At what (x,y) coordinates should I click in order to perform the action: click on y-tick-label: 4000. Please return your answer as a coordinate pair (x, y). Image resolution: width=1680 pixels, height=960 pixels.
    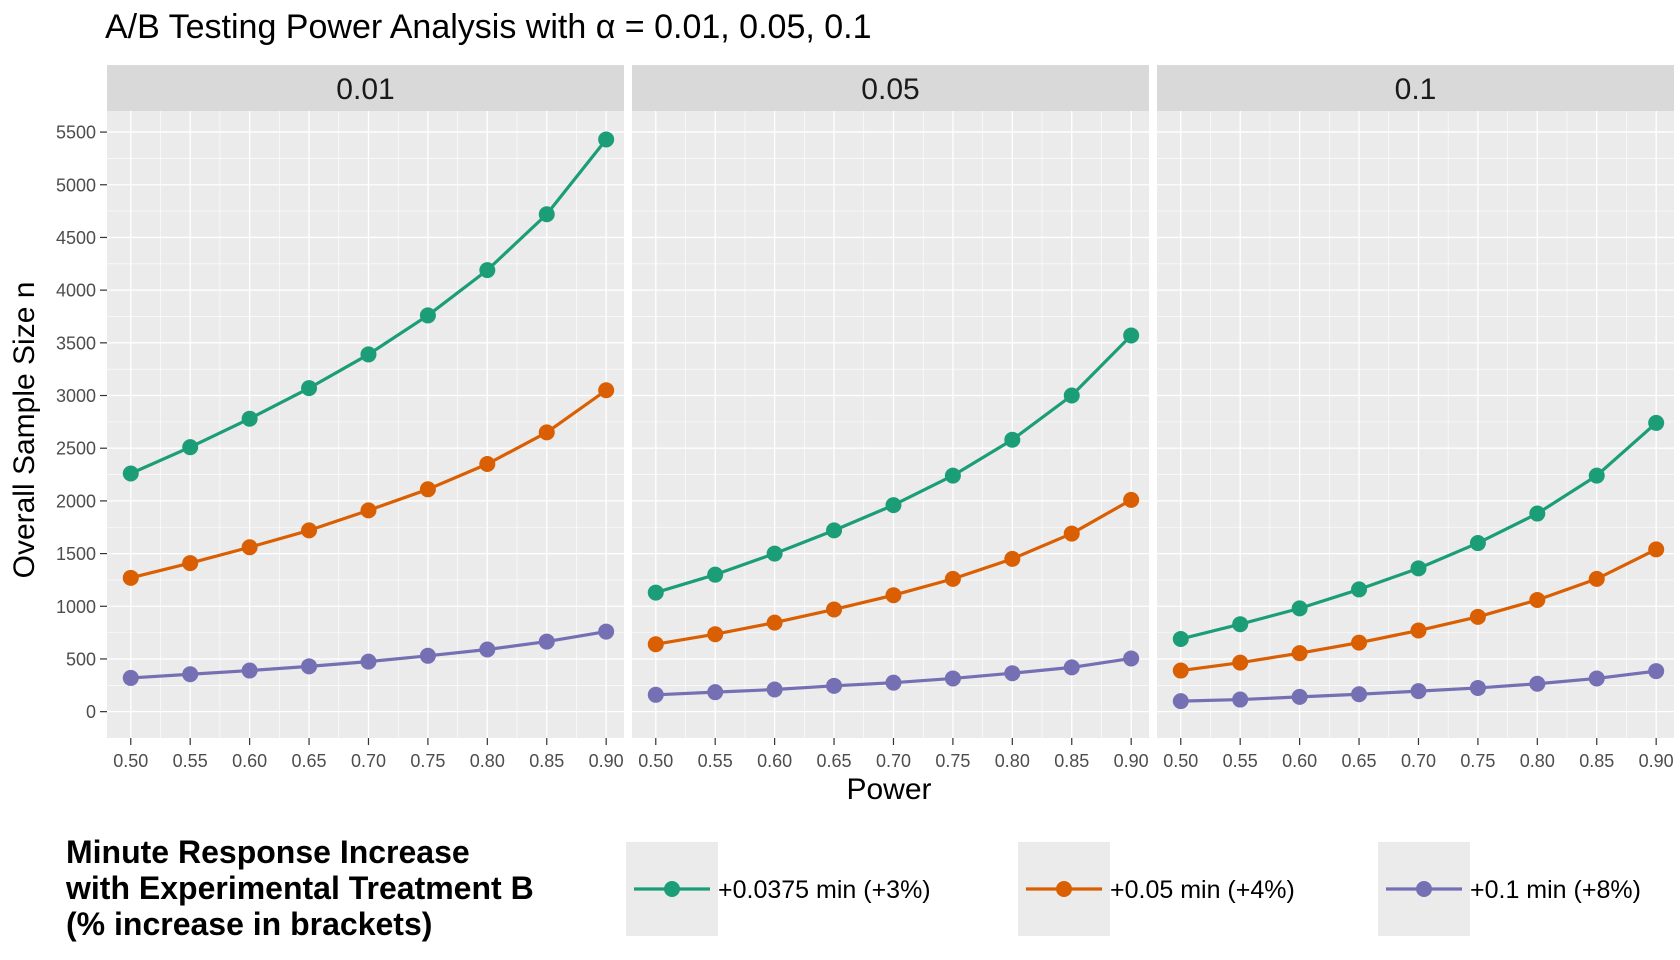
    Looking at the image, I should click on (76, 291).